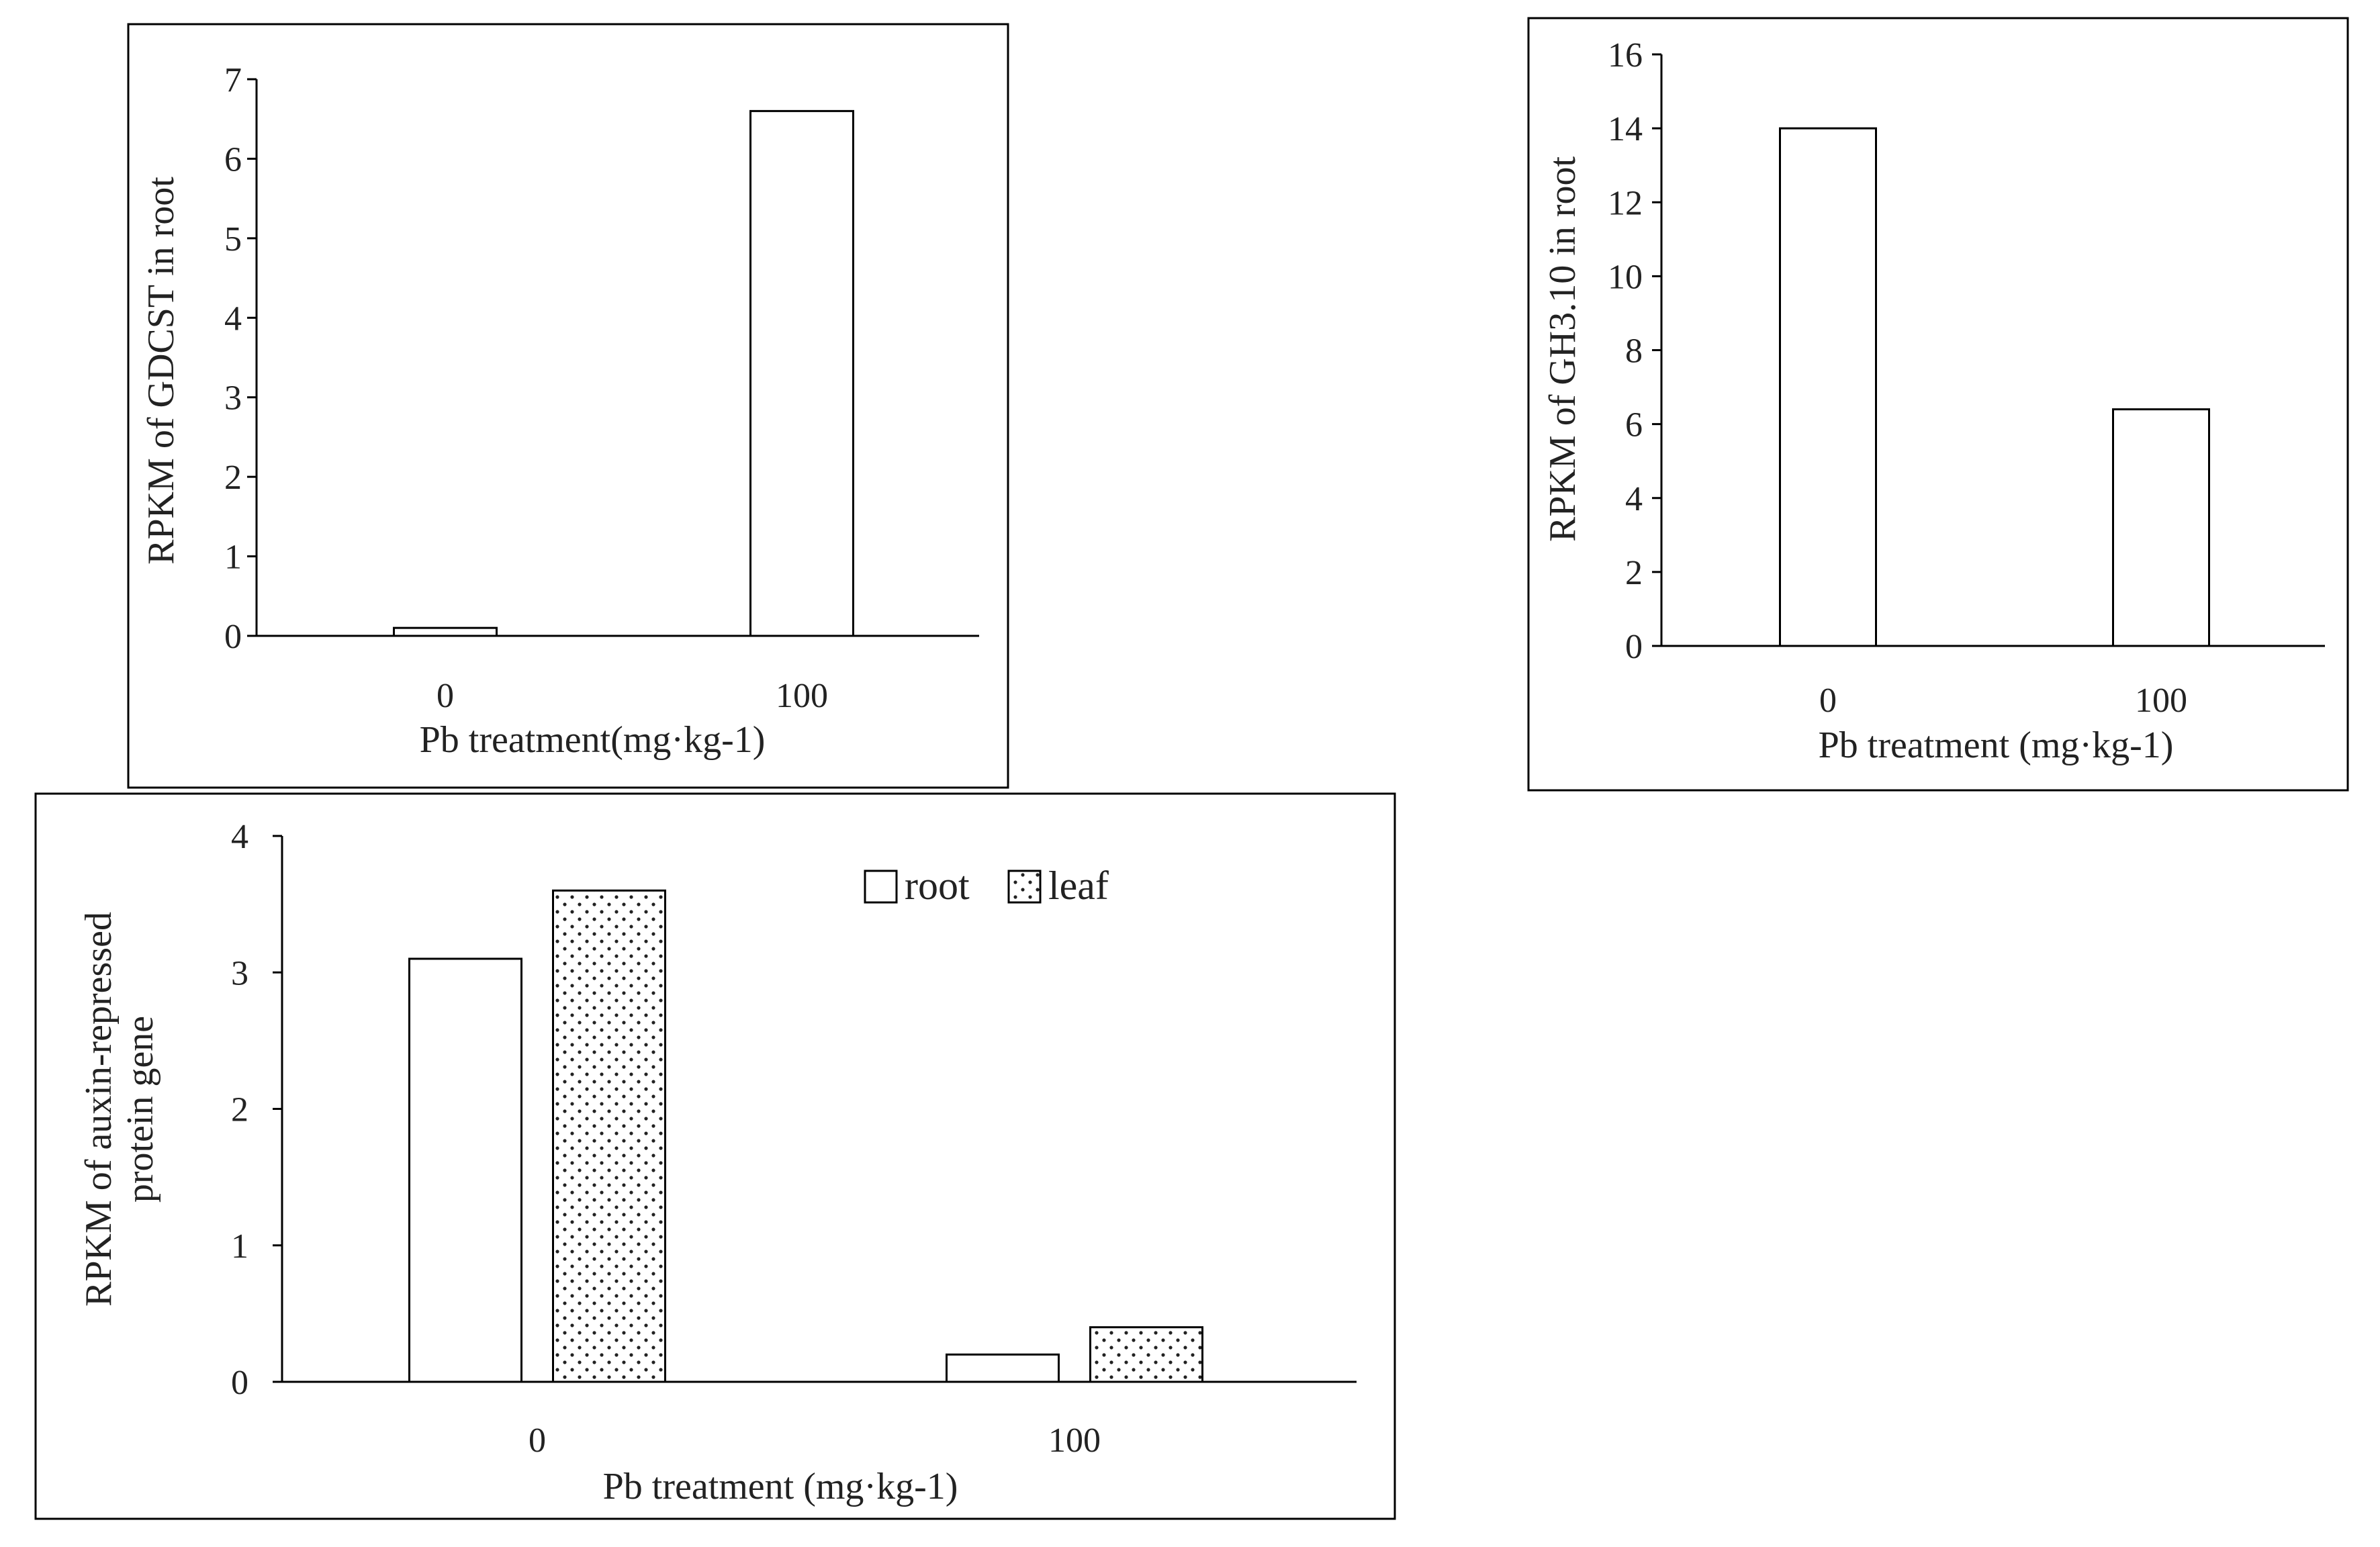  Describe the element at coordinates (161, 371) in the screenshot. I see `gdcst-y-axis-title: RPKM of GDCST in root` at that location.